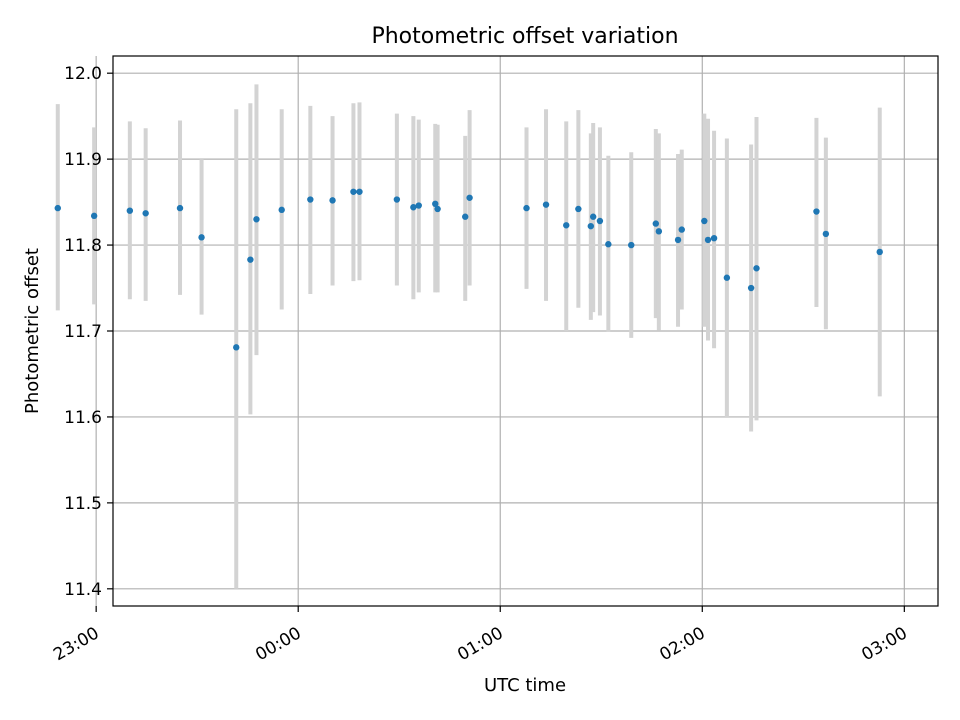  What do you see at coordinates (32, 331) in the screenshot?
I see `y-axis-label: Photometric offset` at bounding box center [32, 331].